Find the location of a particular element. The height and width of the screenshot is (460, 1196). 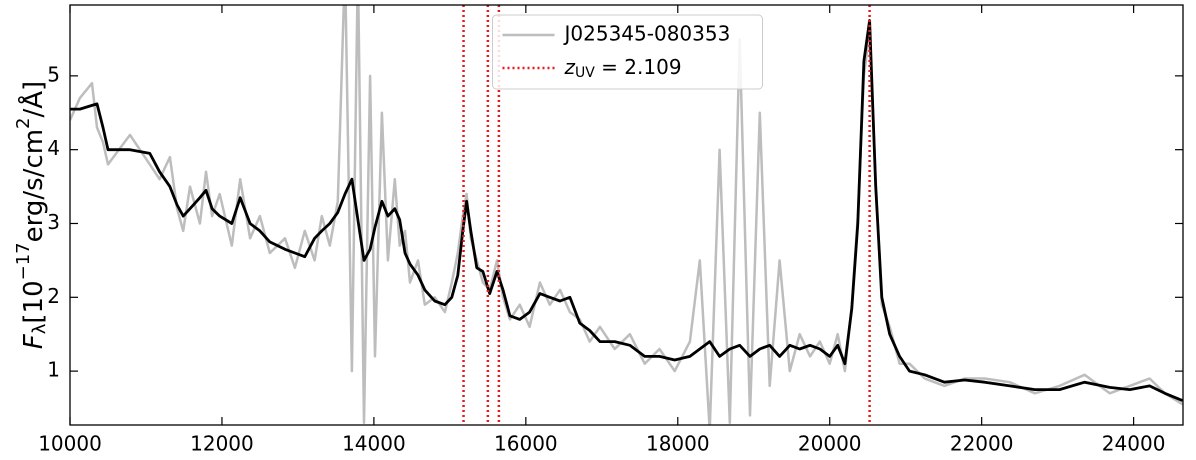

x-tick-label: 24000 is located at coordinates (1134, 444).